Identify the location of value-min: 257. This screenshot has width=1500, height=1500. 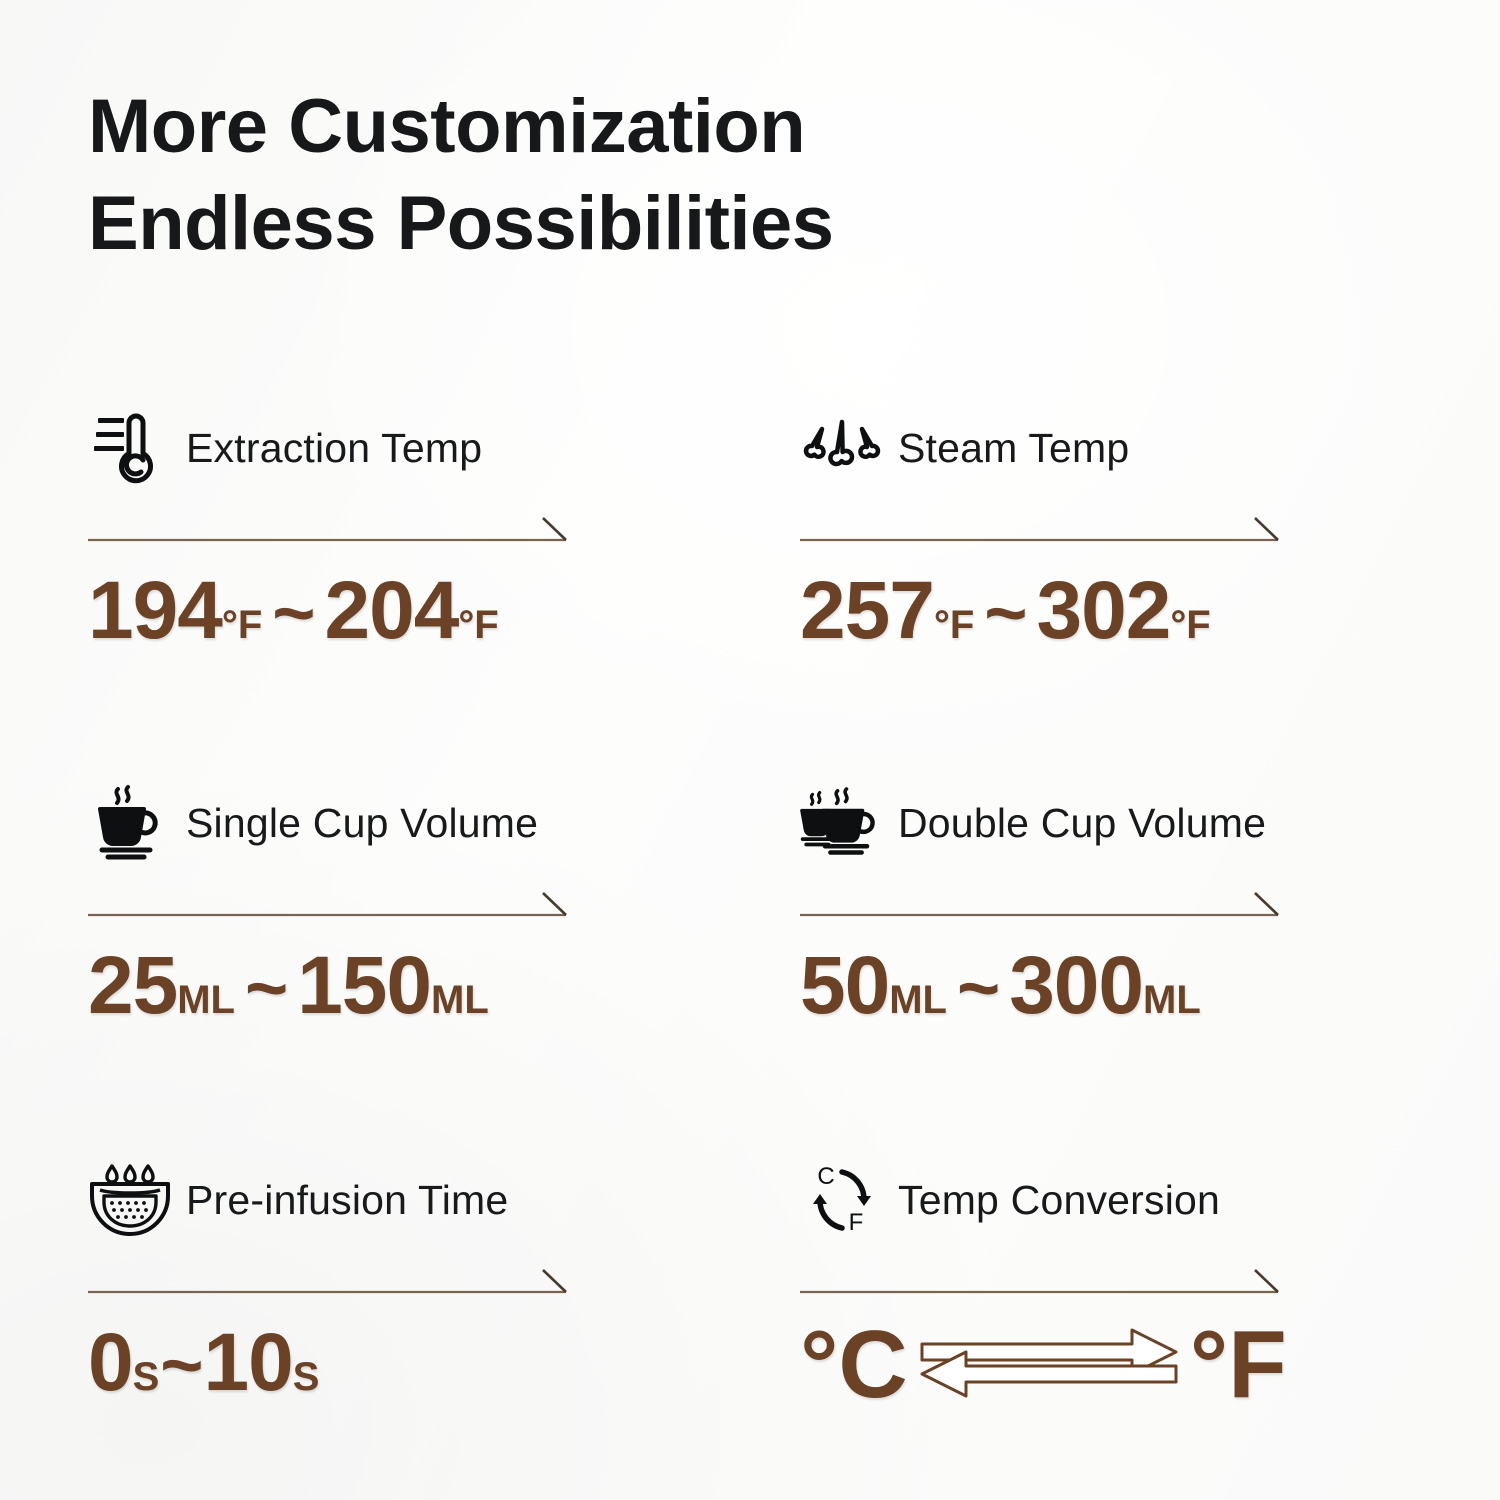
(867, 610).